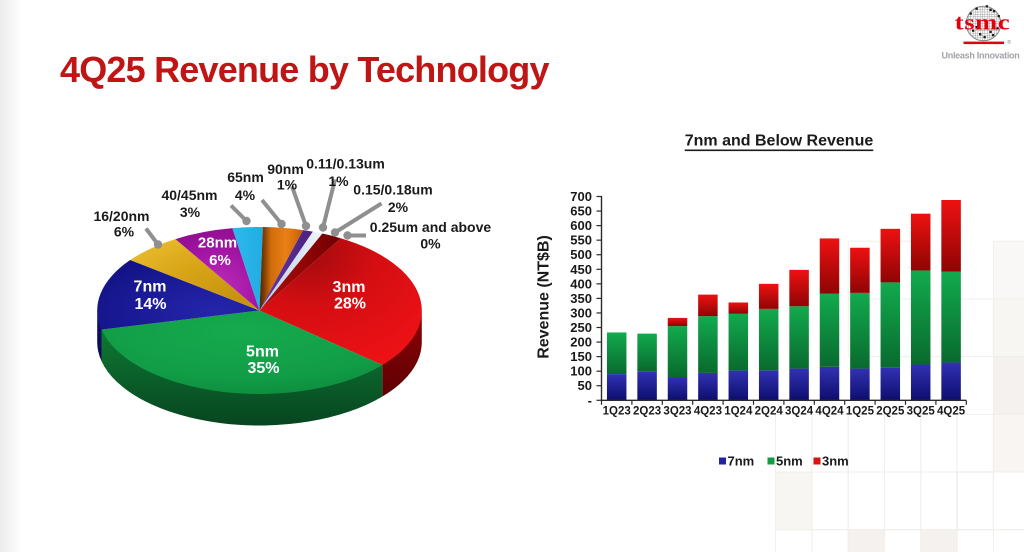 The height and width of the screenshot is (552, 1024). What do you see at coordinates (121, 216) in the screenshot?
I see `svg-text: 16/20nm` at bounding box center [121, 216].